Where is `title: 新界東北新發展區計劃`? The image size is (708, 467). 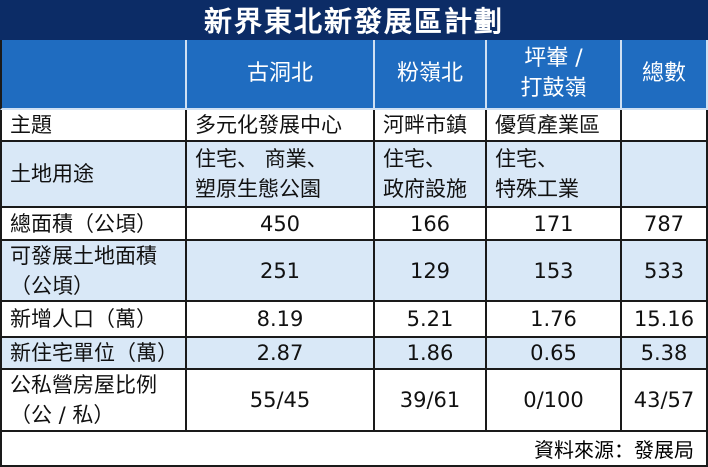
title: 新界東北新發展區計劃 is located at coordinates (354, 20).